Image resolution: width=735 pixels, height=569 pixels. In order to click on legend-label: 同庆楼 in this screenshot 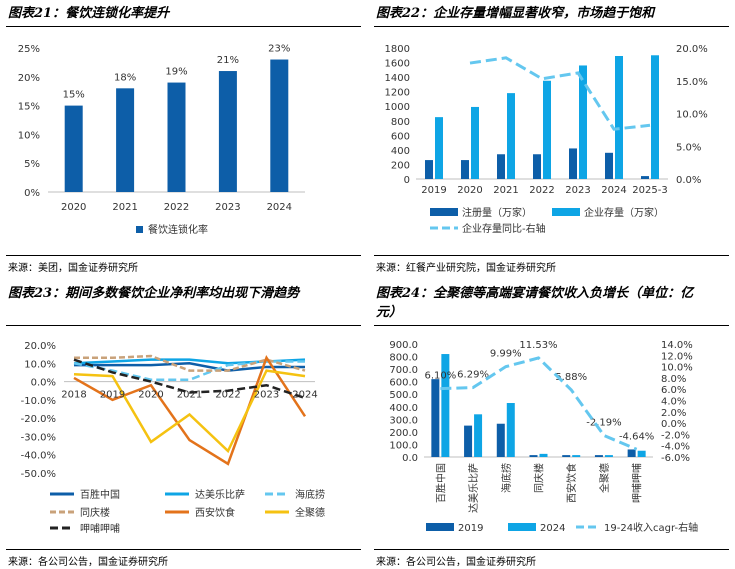, I will do `click(95, 512)`.